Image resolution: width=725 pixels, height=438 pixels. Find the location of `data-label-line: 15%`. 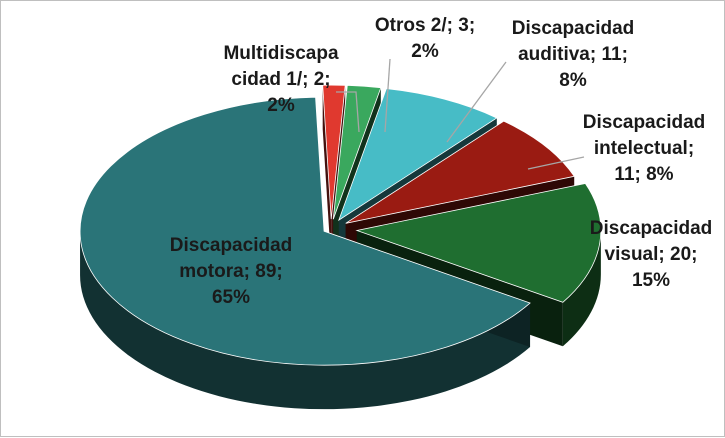

data-label-line: 15% is located at coordinates (651, 280).